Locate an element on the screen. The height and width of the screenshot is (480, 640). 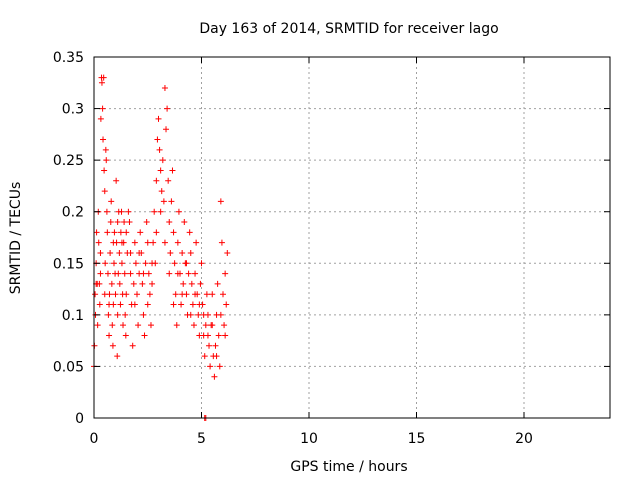
x-tick-label: 0 is located at coordinates (94, 439).